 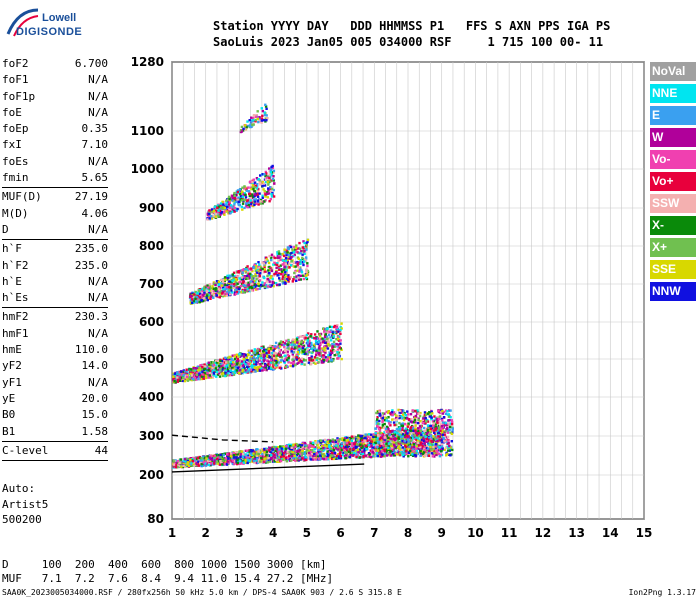 I want to click on y-tick-label: 80, so click(x=155, y=519).